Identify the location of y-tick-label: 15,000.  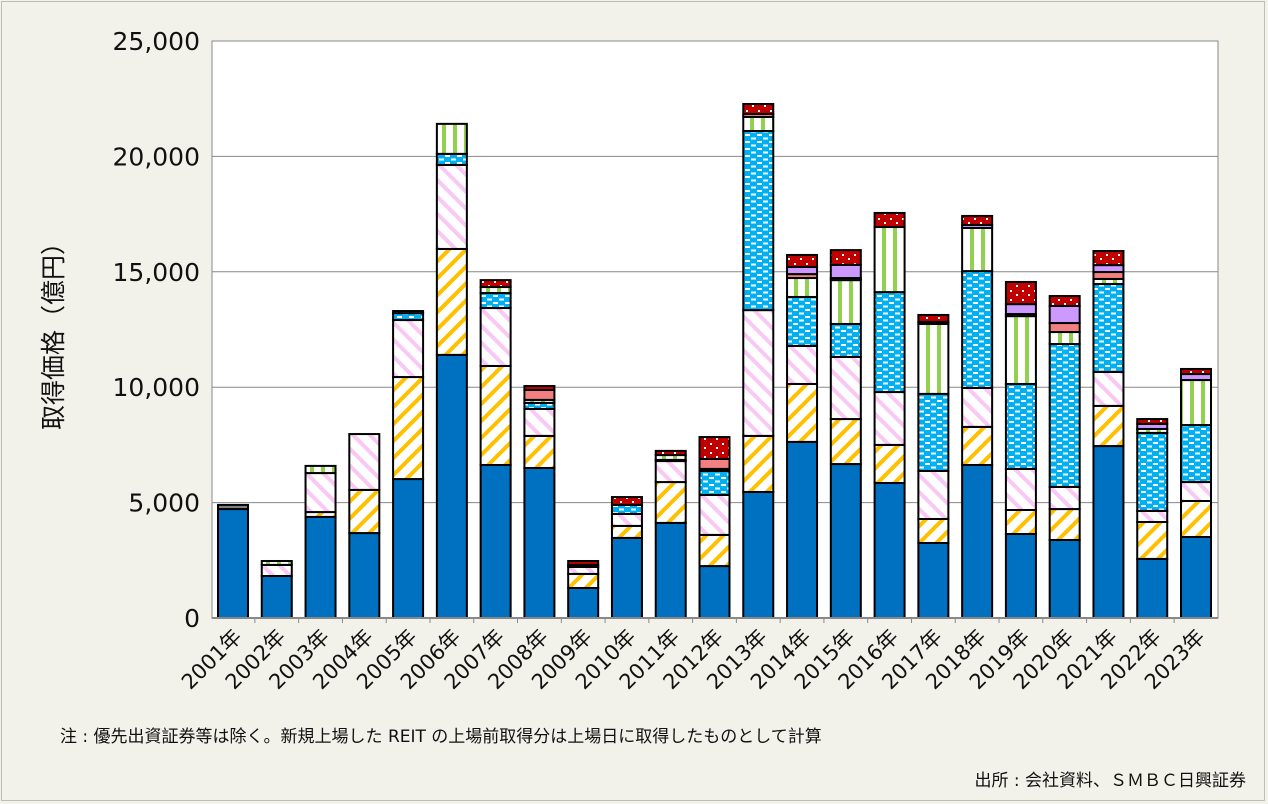
(156, 272).